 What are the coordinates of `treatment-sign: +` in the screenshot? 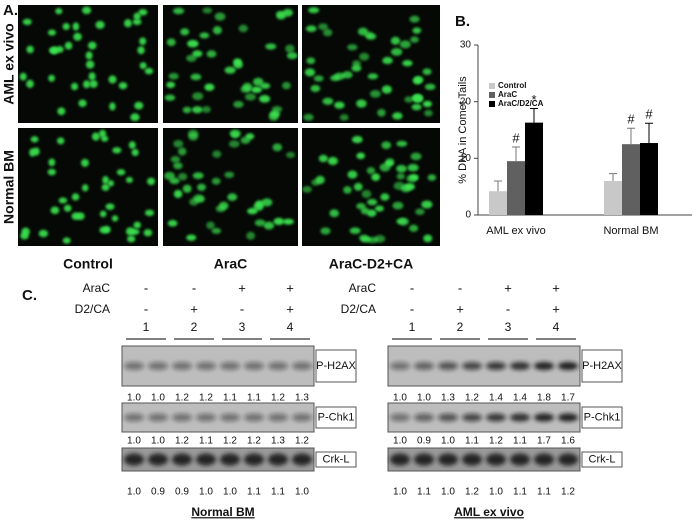 It's located at (242, 287).